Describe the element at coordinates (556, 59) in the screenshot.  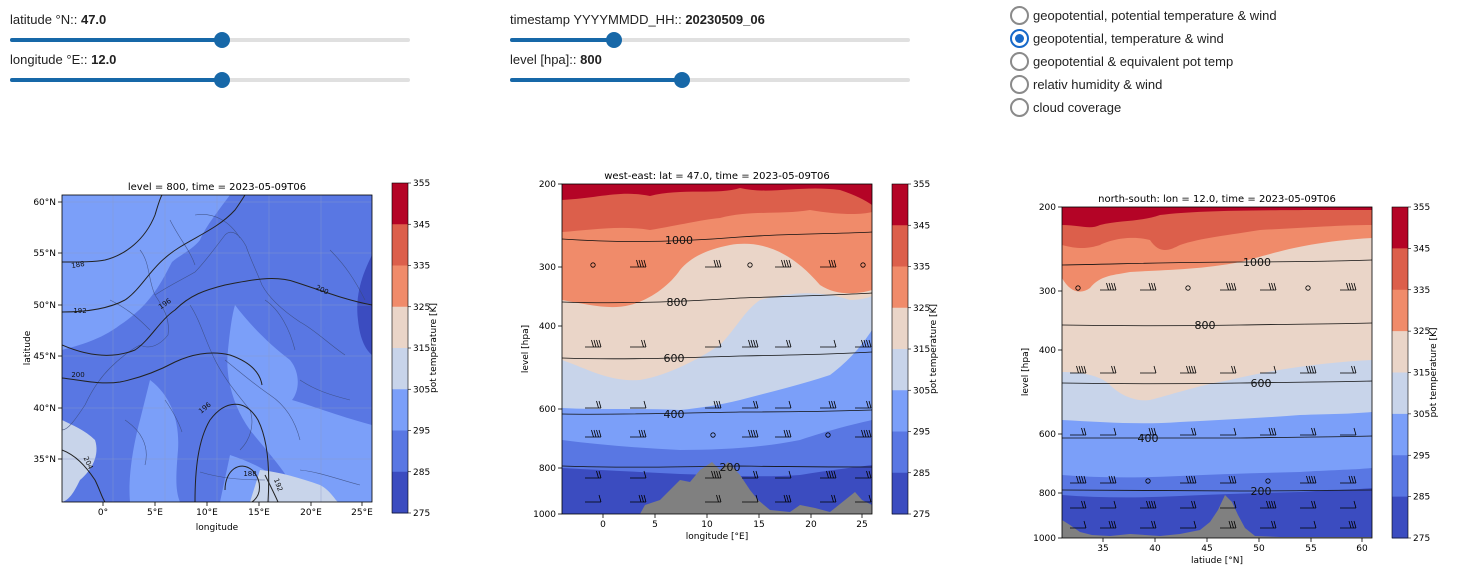
I see `level-slider-label: level [hpa]:: 800` at that location.